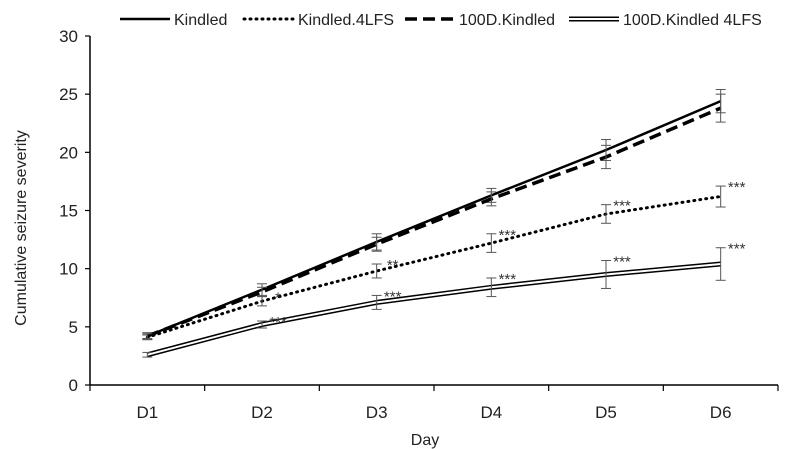  I want to click on legend-item-kindled: Kindled, so click(173, 20).